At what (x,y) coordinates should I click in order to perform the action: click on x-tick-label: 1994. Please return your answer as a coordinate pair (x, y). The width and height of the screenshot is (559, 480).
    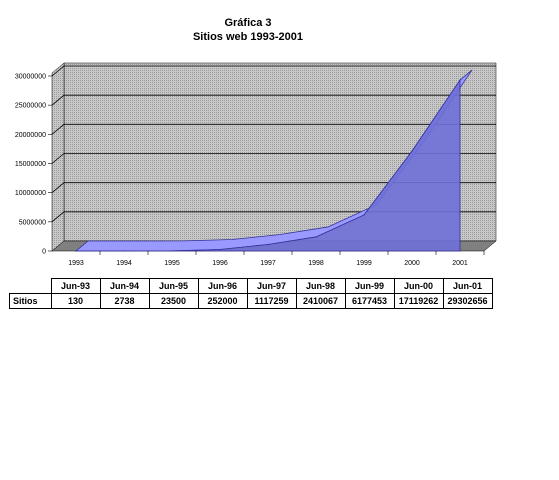
    Looking at the image, I should click on (124, 263).